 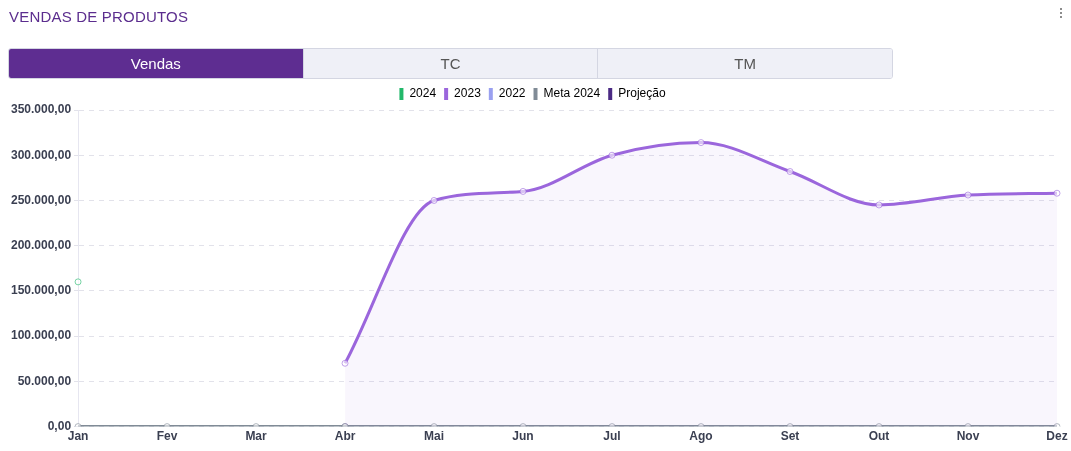 I want to click on chart-title: VENDAS DE PRODUTOS, so click(x=99, y=16).